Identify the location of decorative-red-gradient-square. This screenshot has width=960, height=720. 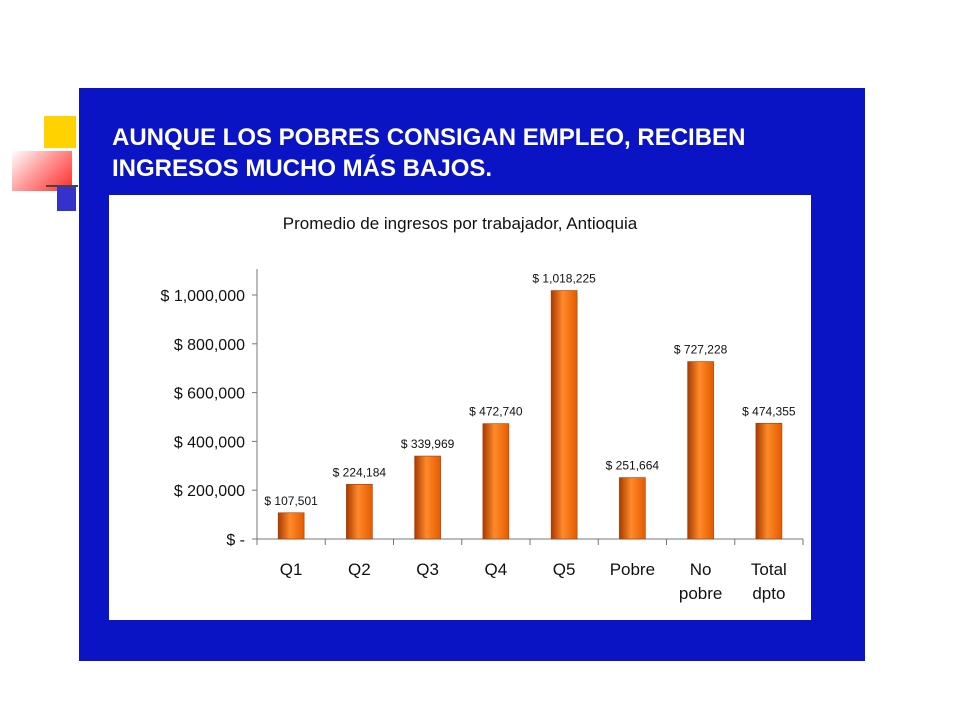
(42, 171).